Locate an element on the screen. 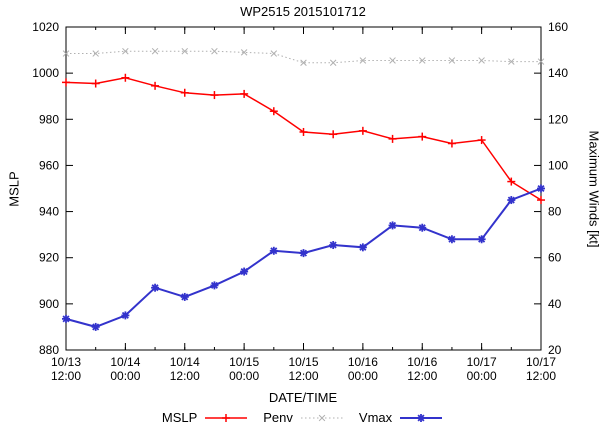 This screenshot has height=432, width=606. legend-item-penv: Penv is located at coordinates (304, 417).